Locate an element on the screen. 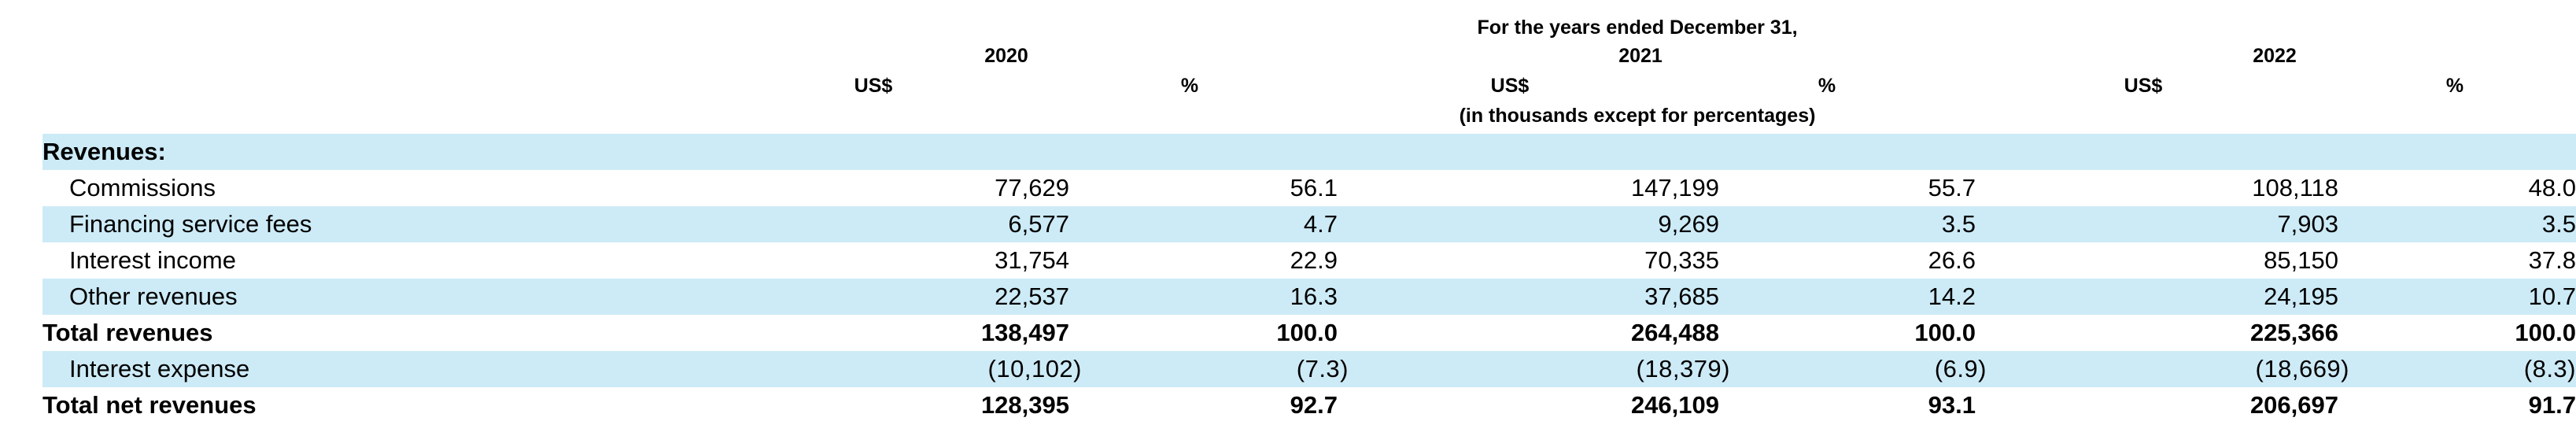 This screenshot has width=2576, height=436. section-label: Revenues: is located at coordinates (104, 151).